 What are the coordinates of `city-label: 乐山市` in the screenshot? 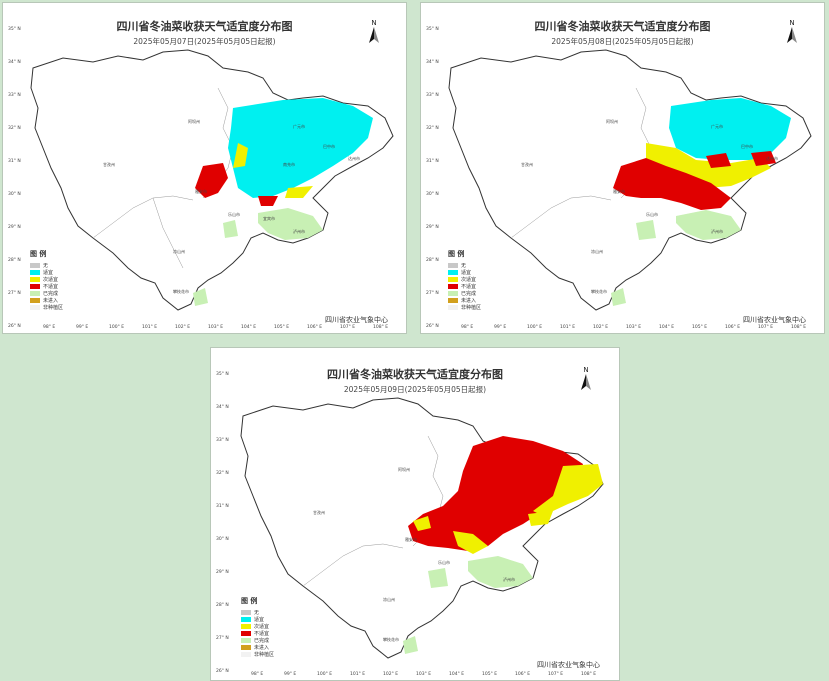 It's located at (444, 562).